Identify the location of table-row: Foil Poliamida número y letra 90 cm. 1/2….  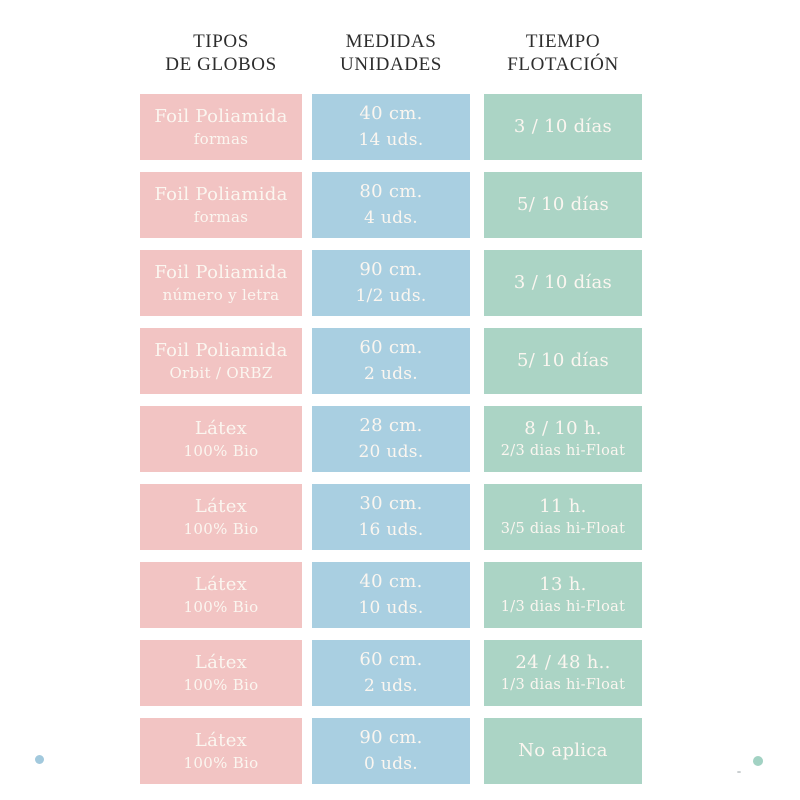
(391, 283).